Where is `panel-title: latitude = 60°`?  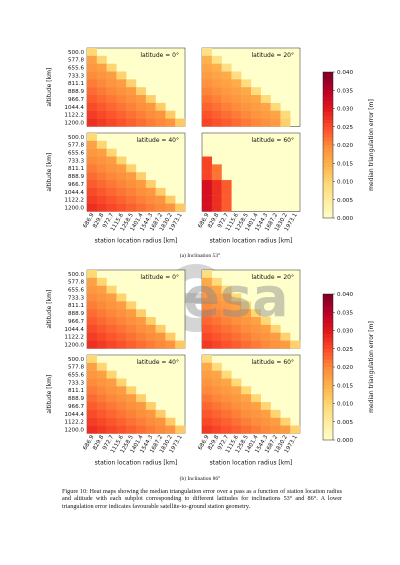
panel-title: latitude = 60° is located at coordinates (273, 362).